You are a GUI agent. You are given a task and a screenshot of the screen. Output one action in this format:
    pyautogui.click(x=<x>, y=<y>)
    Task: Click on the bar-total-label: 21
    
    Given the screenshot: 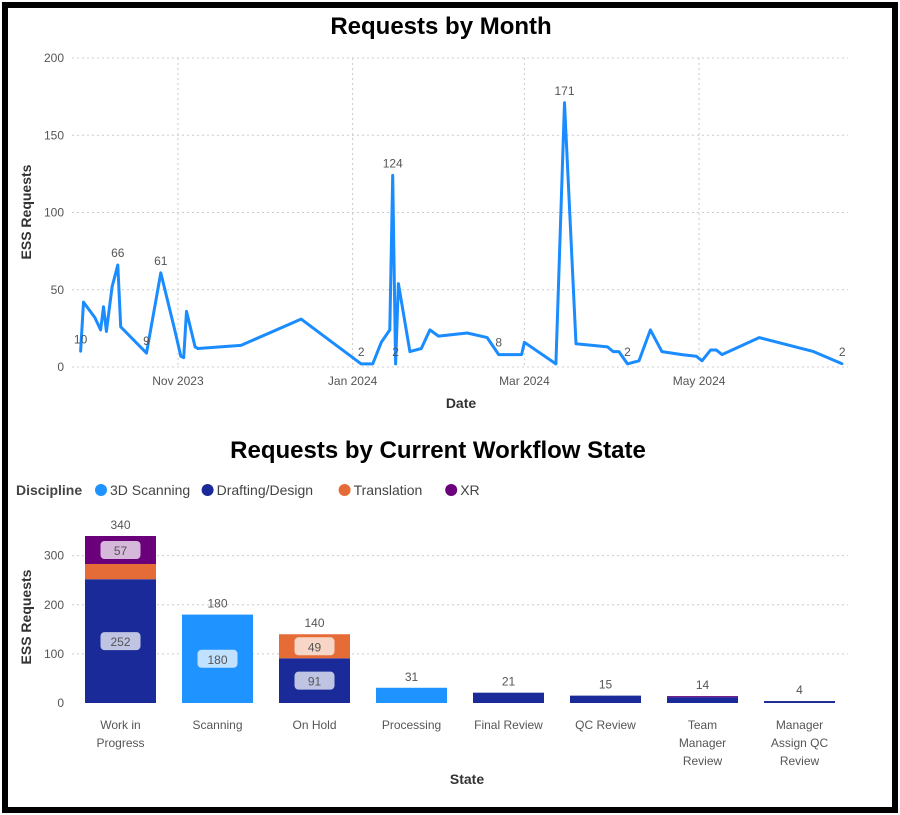 What is the action you would take?
    pyautogui.click(x=509, y=682)
    